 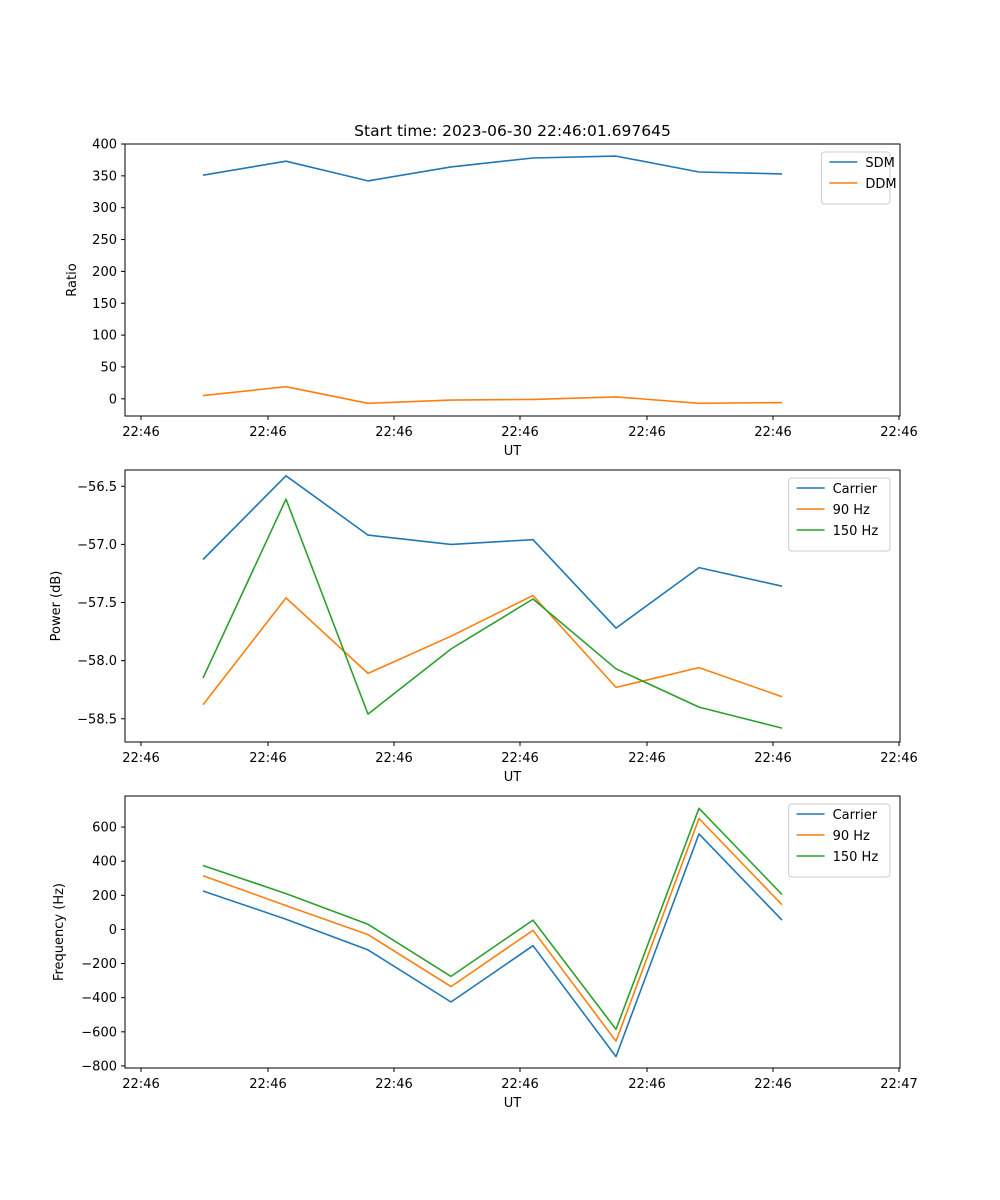 What do you see at coordinates (879, 163) in the screenshot?
I see `legend-label: SDM` at bounding box center [879, 163].